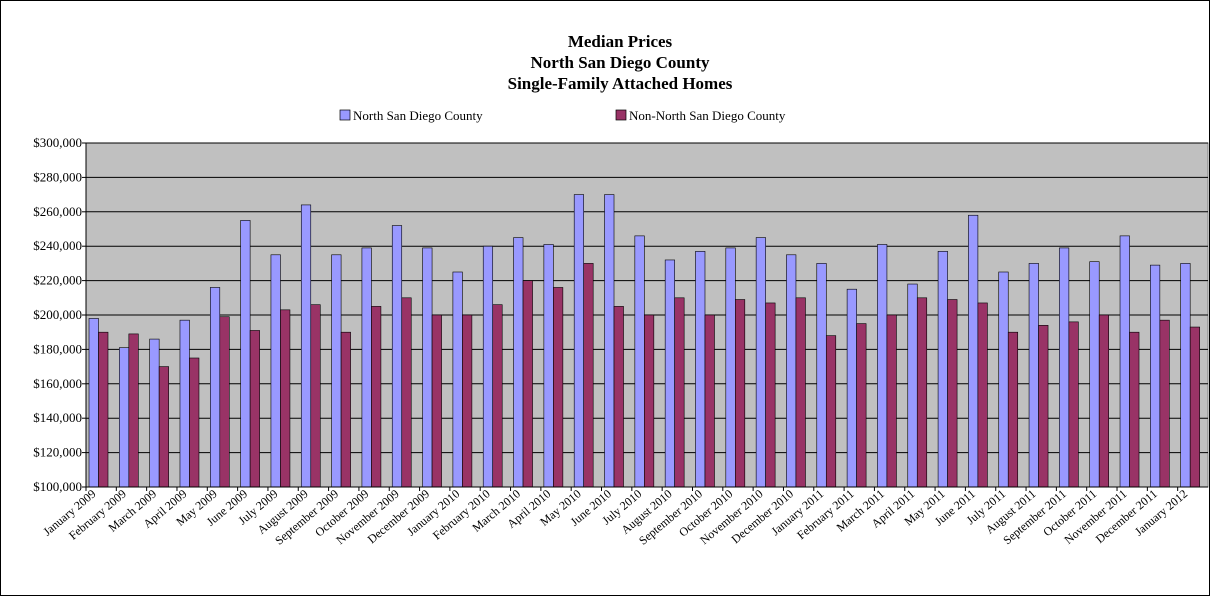 This screenshot has width=1210, height=596. Describe the element at coordinates (620, 41) in the screenshot. I see `chart-title: Median Prices` at that location.